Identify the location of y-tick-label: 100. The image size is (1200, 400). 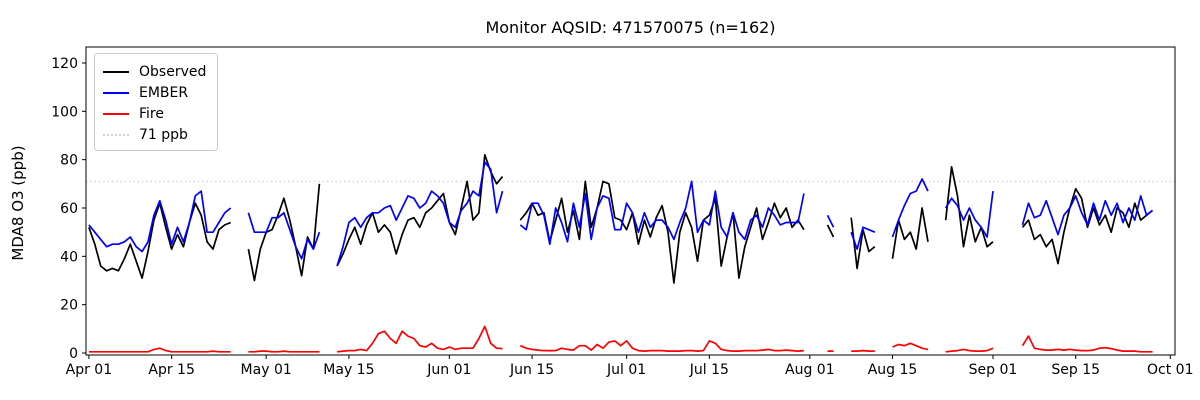
(64, 112).